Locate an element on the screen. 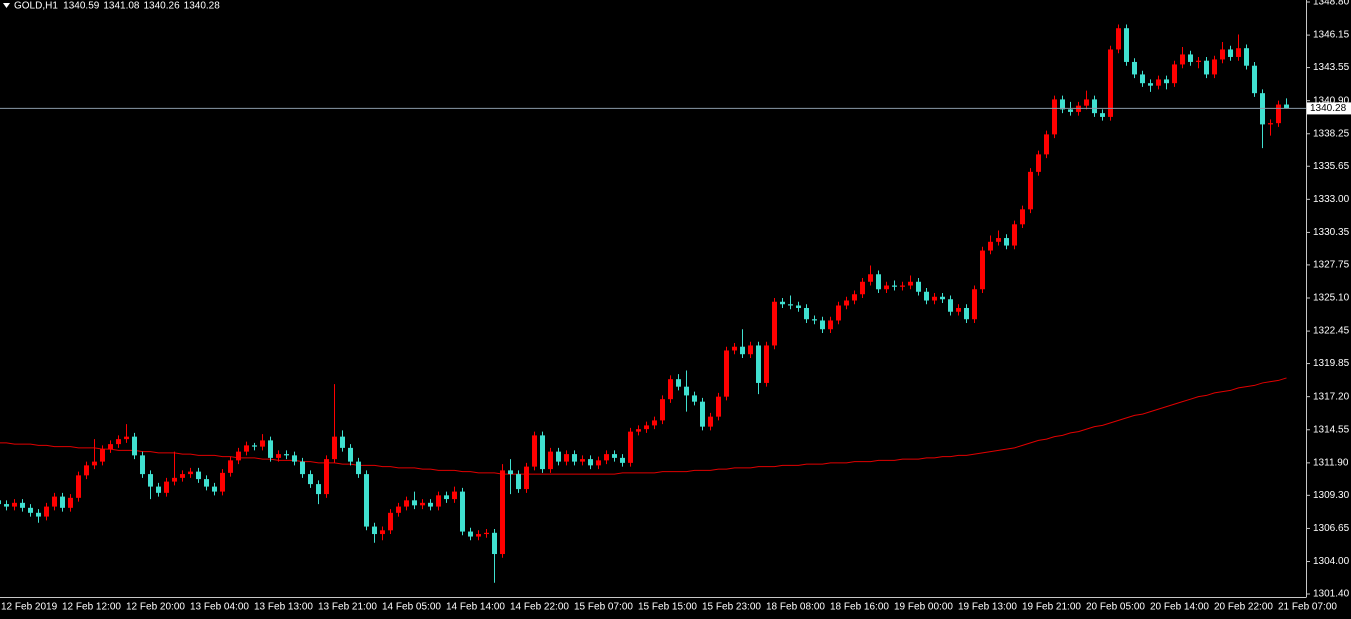 Image resolution: width=1351 pixels, height=619 pixels. y-tick-label: 1314.55 is located at coordinates (1331, 429).